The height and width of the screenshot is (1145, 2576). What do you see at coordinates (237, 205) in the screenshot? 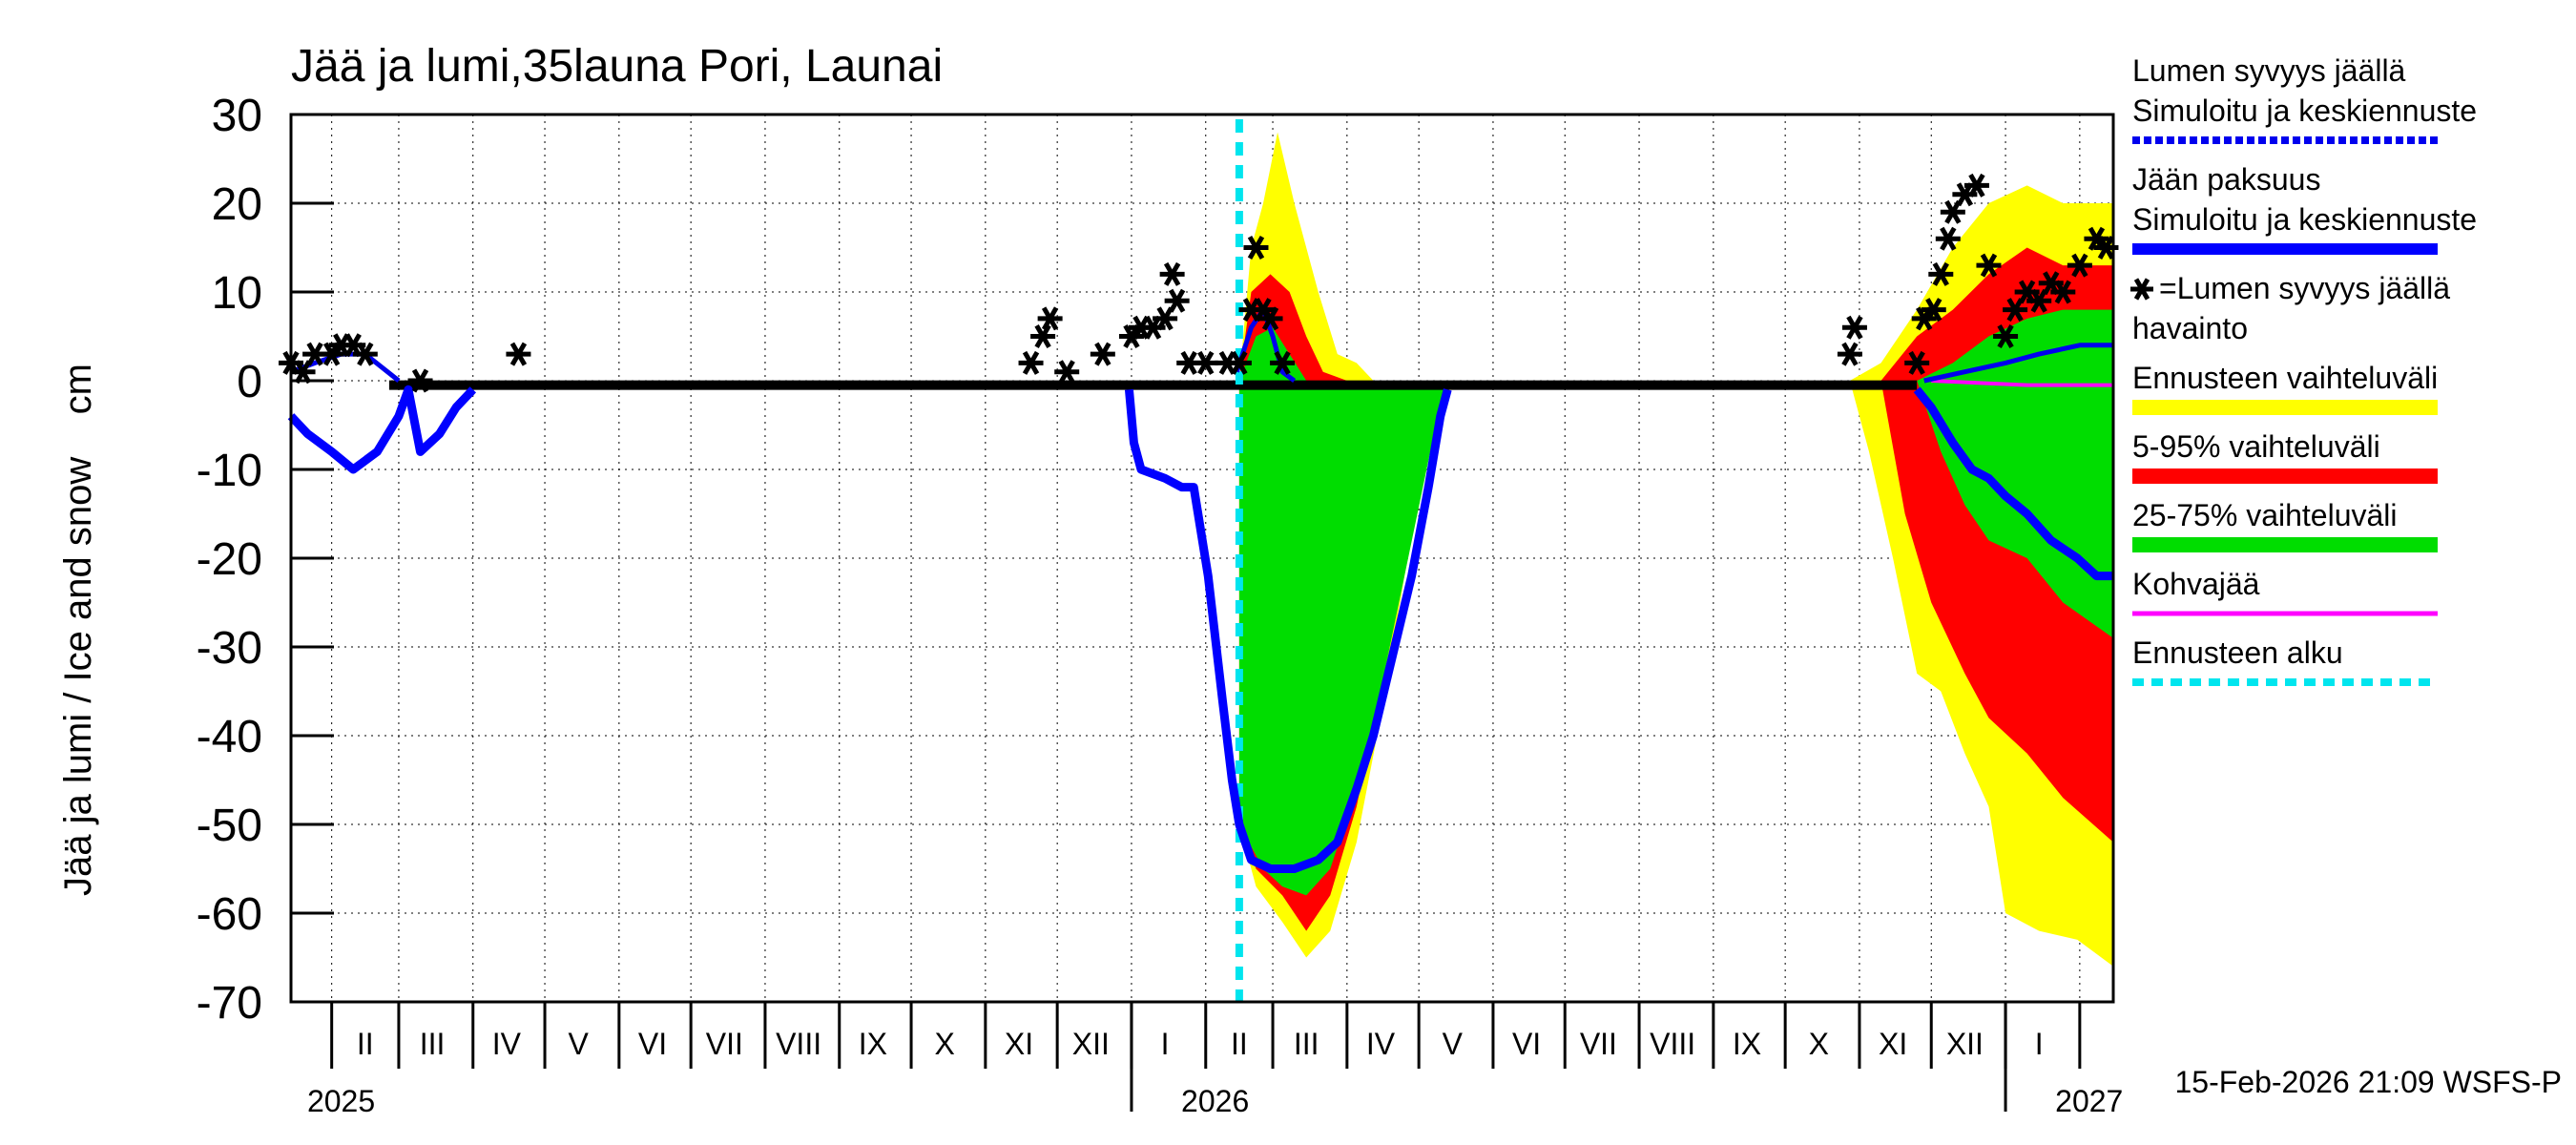
I see `y-tick-label: 20` at bounding box center [237, 205].